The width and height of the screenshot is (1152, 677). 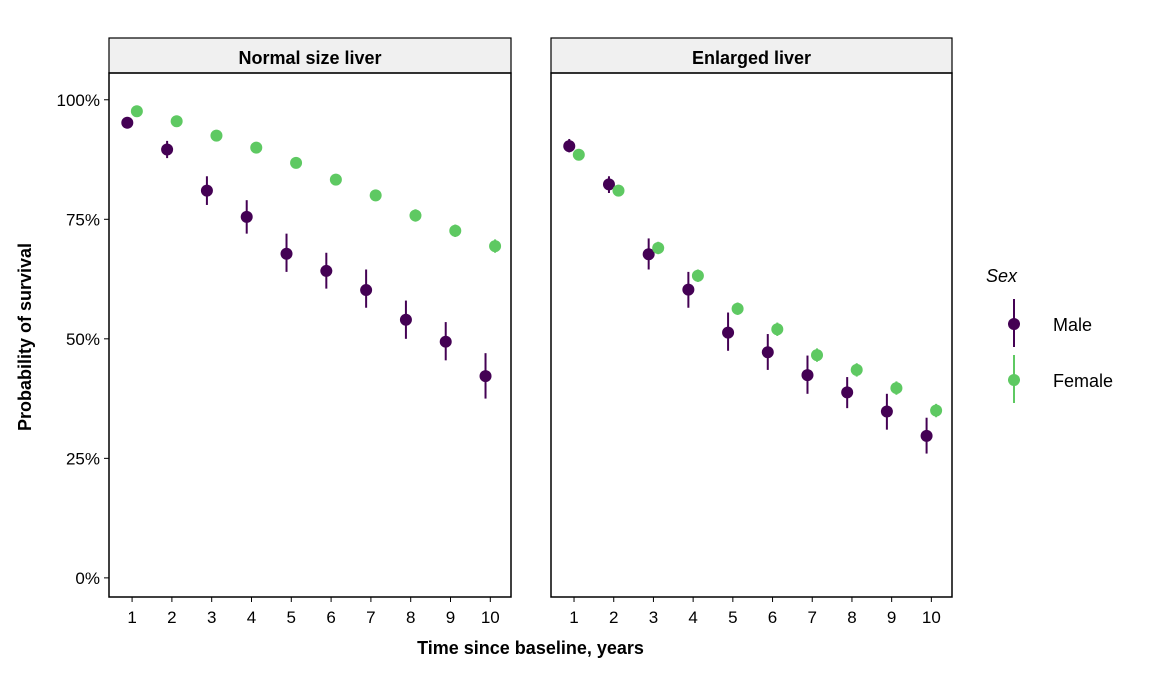 I want to click on strip-title: Normal size liver, so click(x=309, y=58).